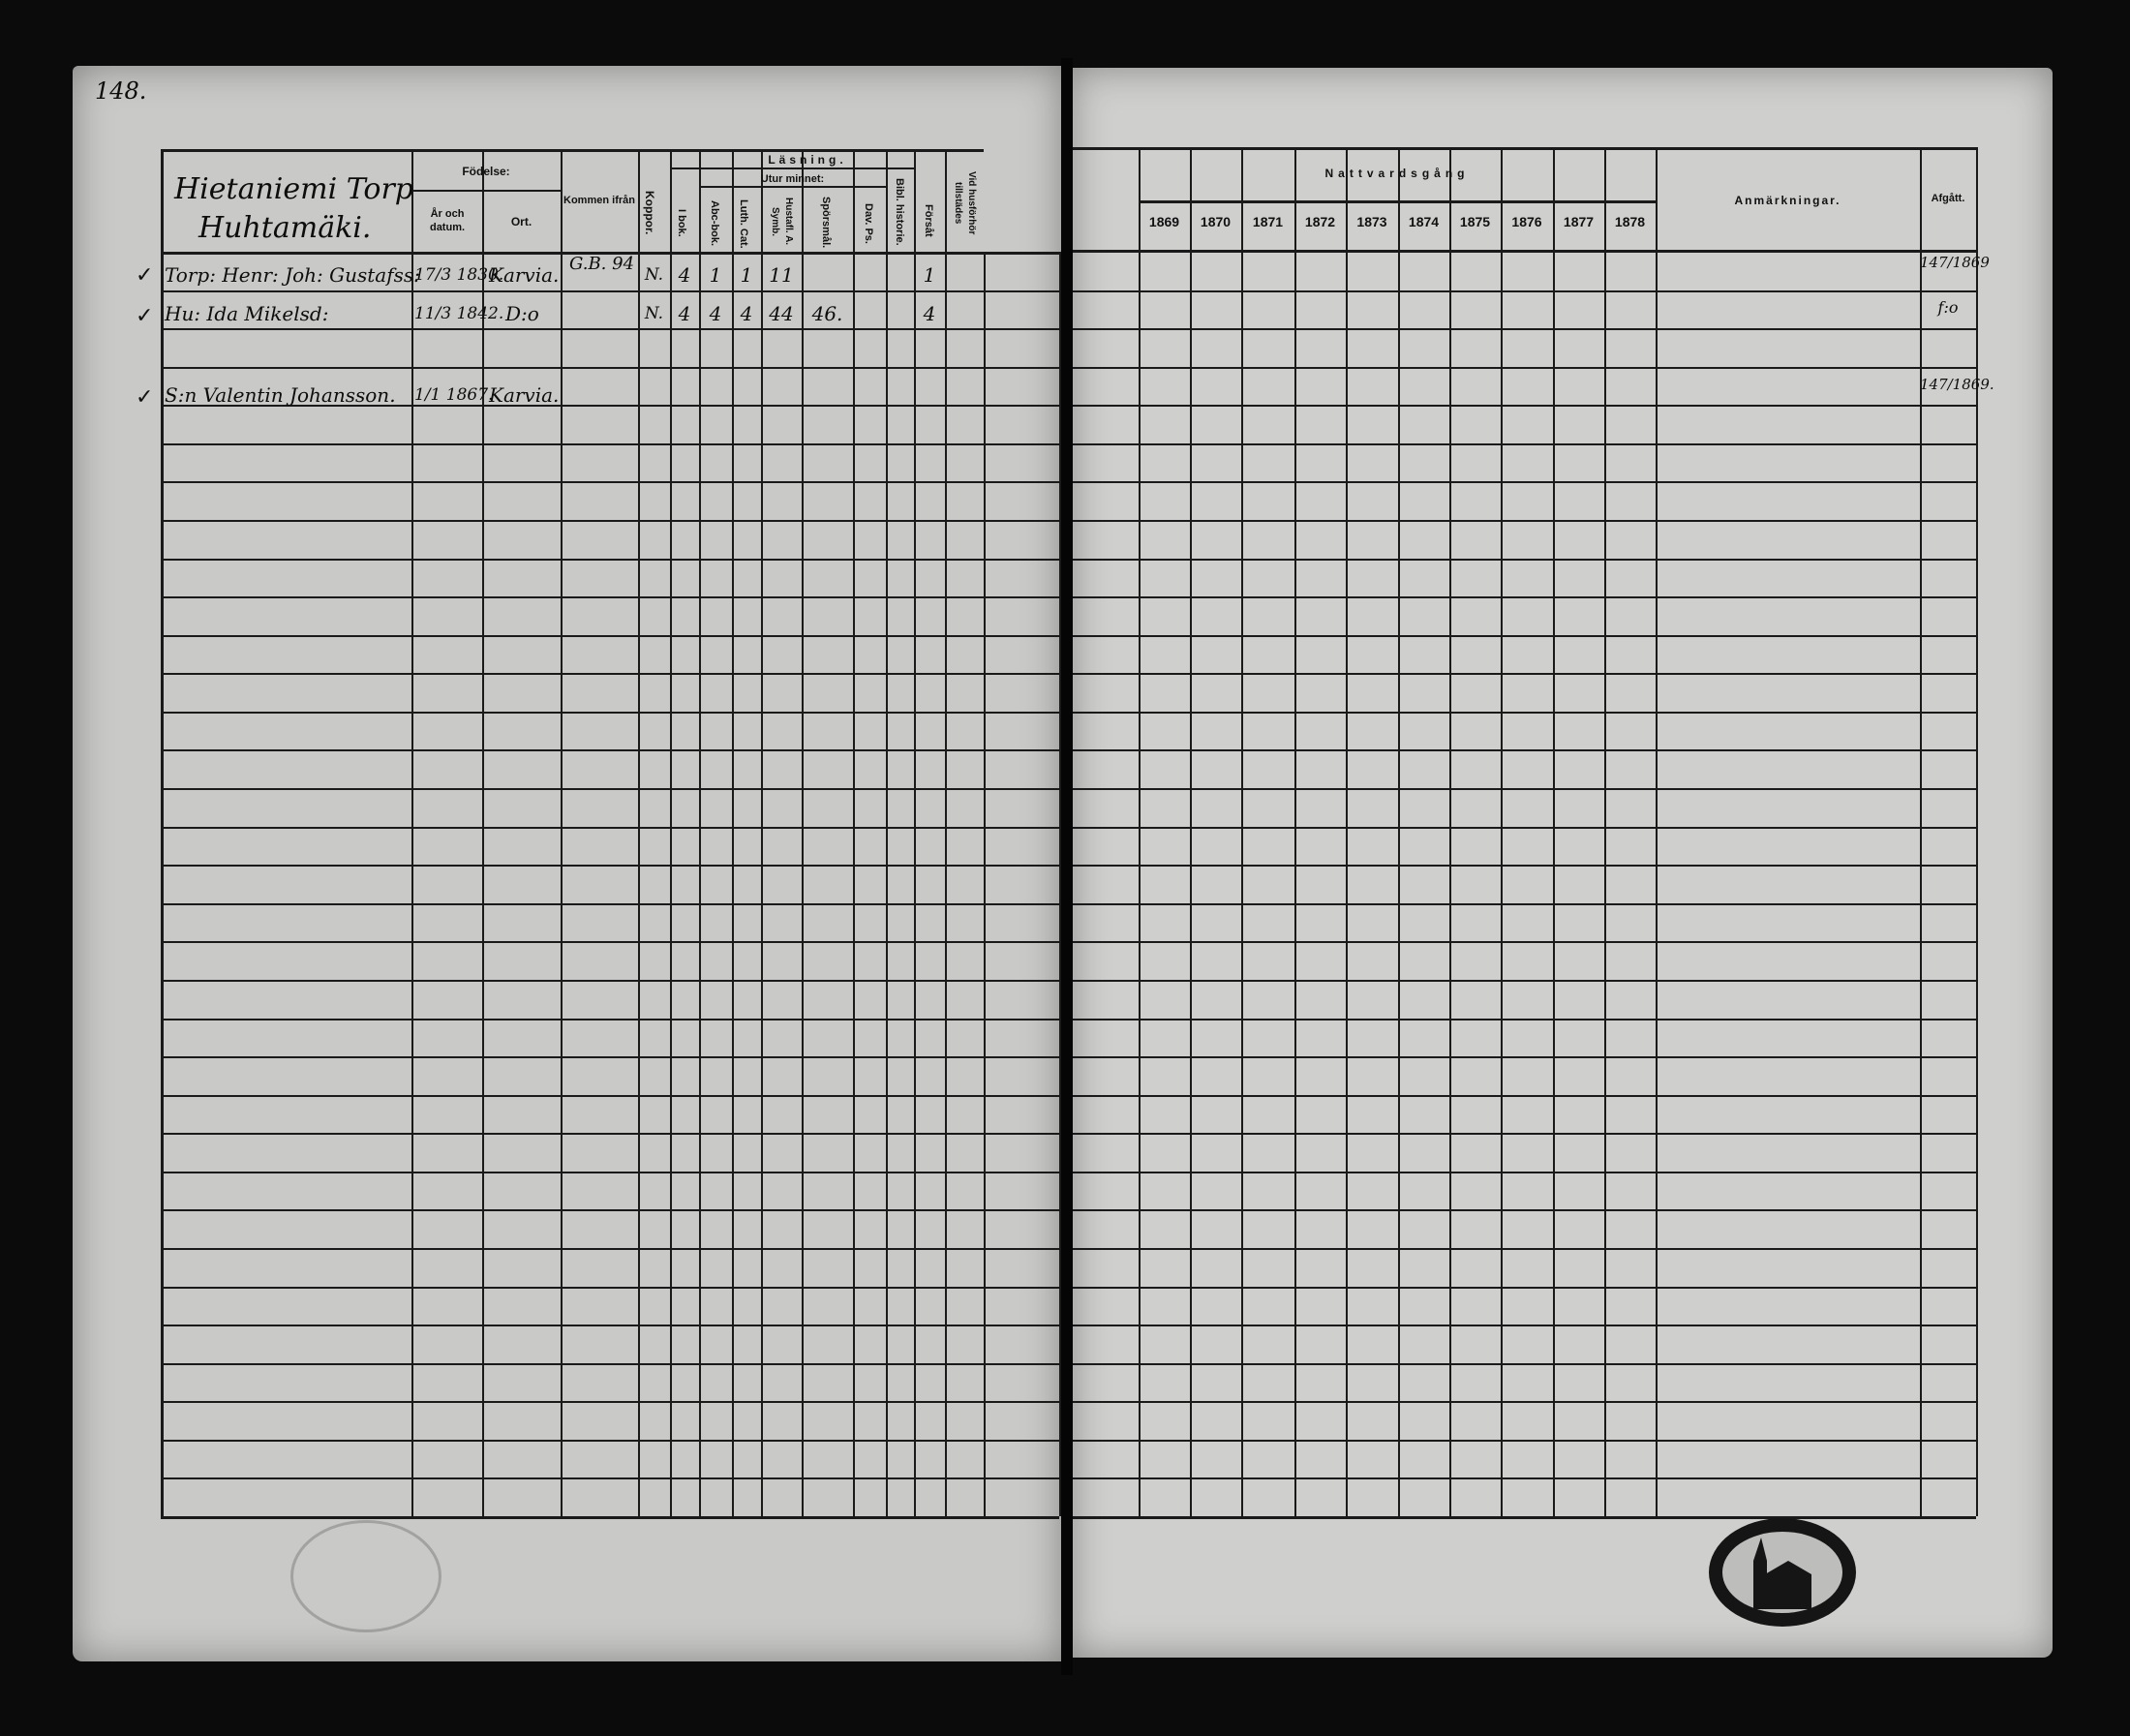 The width and height of the screenshot is (2130, 1736). Describe the element at coordinates (1067, 866) in the screenshot. I see `book-gutter` at that location.